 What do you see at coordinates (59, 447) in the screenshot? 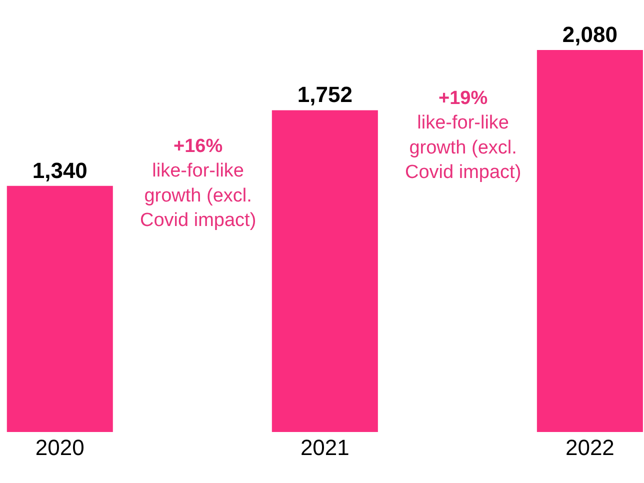
I see `x-tick-label: 2020` at bounding box center [59, 447].